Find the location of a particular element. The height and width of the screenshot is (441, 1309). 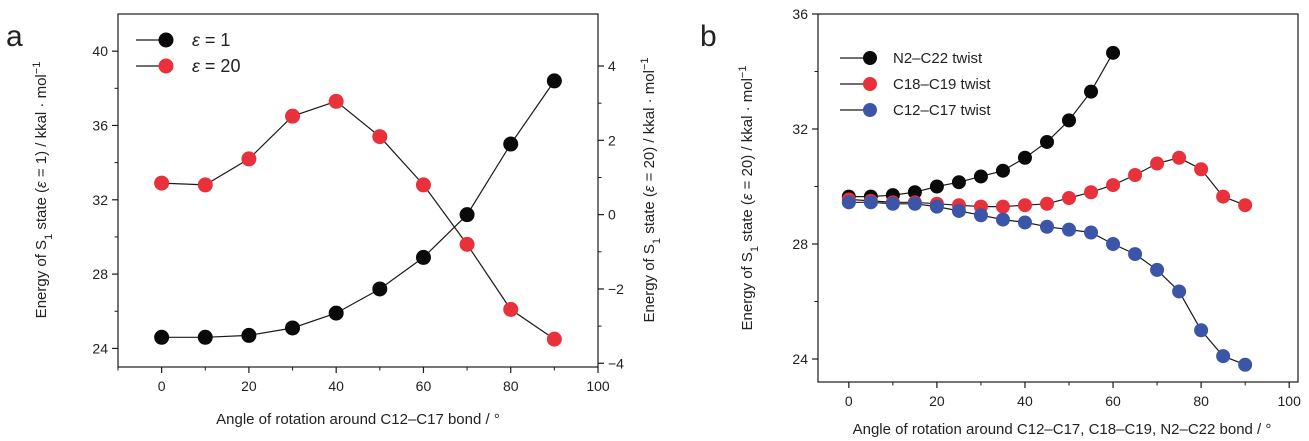

panel-b-x-ticks: 0 20 40 60 80 100 is located at coordinates (1073, 395).